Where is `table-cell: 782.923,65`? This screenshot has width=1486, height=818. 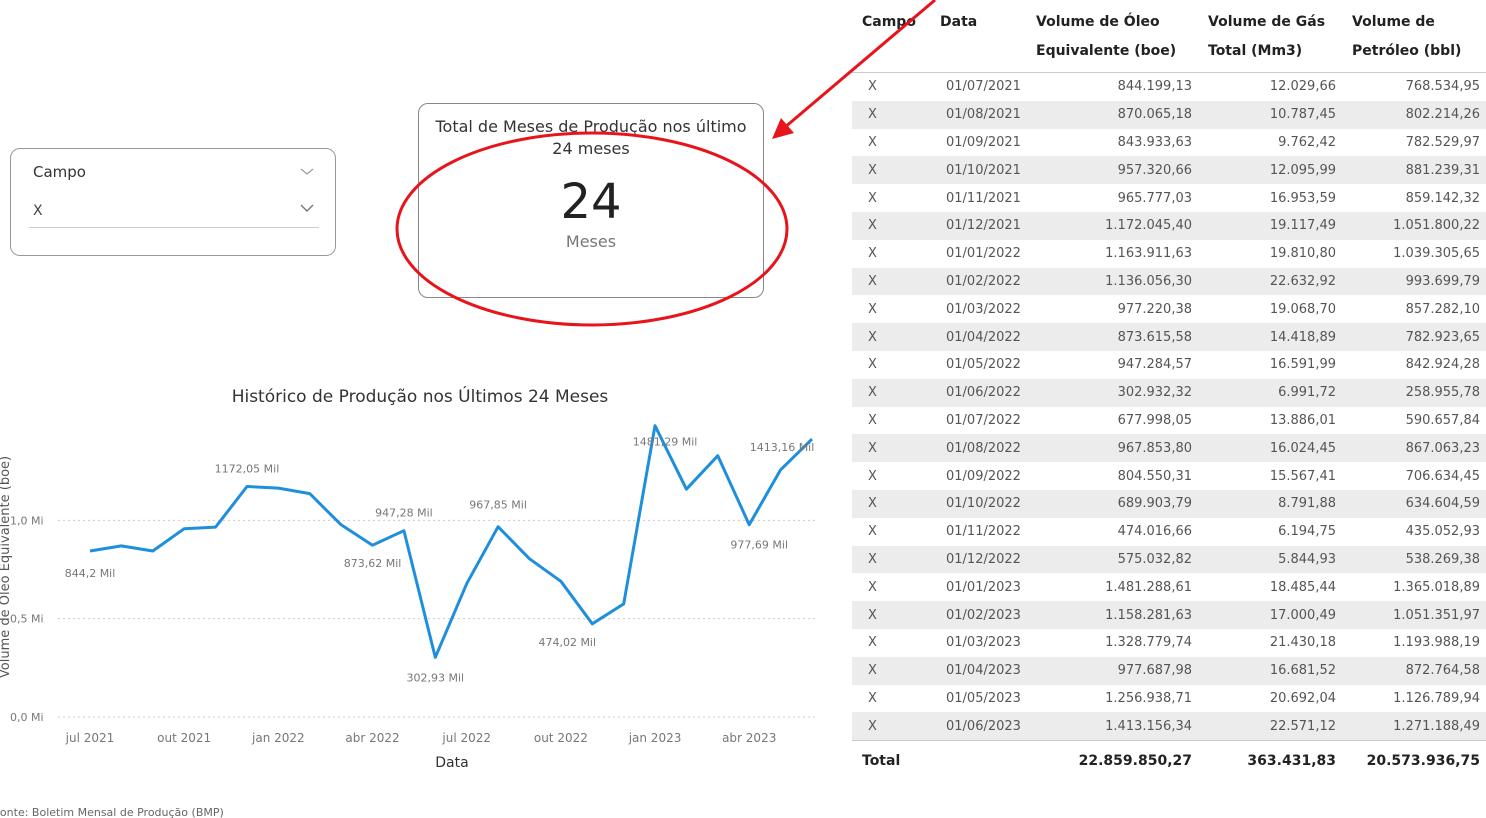 table-cell: 782.923,65 is located at coordinates (1414, 337).